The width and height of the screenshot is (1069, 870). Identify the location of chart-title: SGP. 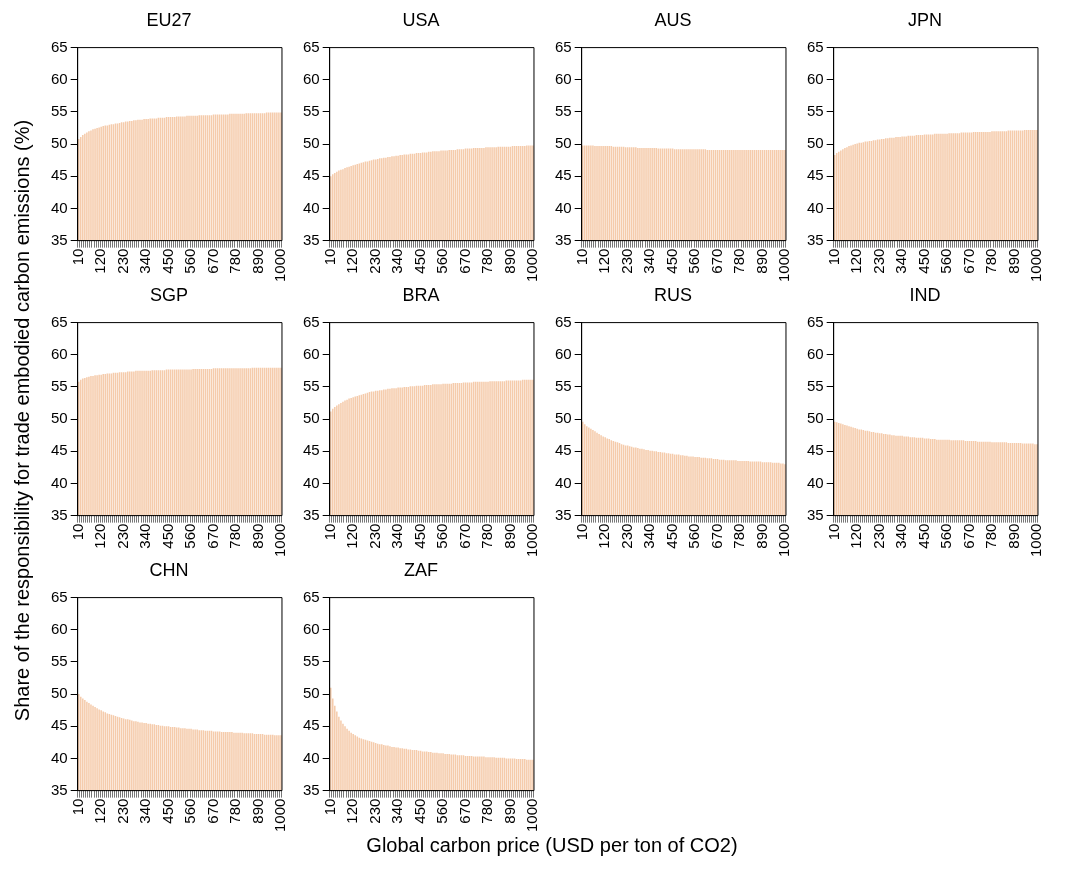
(169, 294).